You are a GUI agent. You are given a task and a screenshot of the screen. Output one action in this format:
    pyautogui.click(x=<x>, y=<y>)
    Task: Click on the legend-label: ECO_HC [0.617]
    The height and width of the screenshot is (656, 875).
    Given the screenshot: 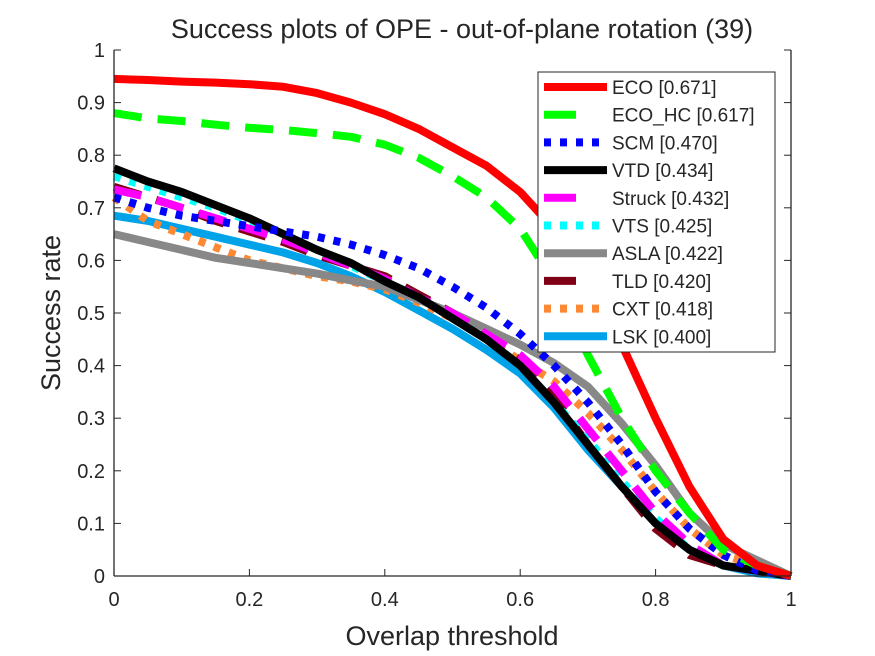 What is the action you would take?
    pyautogui.click(x=683, y=116)
    